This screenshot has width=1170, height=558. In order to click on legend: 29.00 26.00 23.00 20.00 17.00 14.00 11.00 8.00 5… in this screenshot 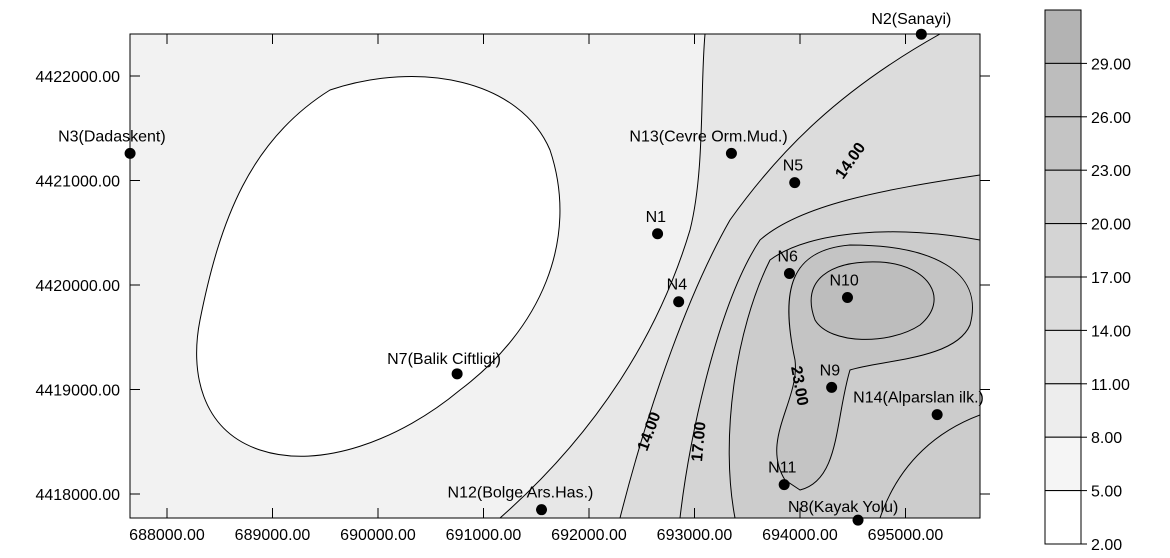, I will do `click(1087, 281)`.